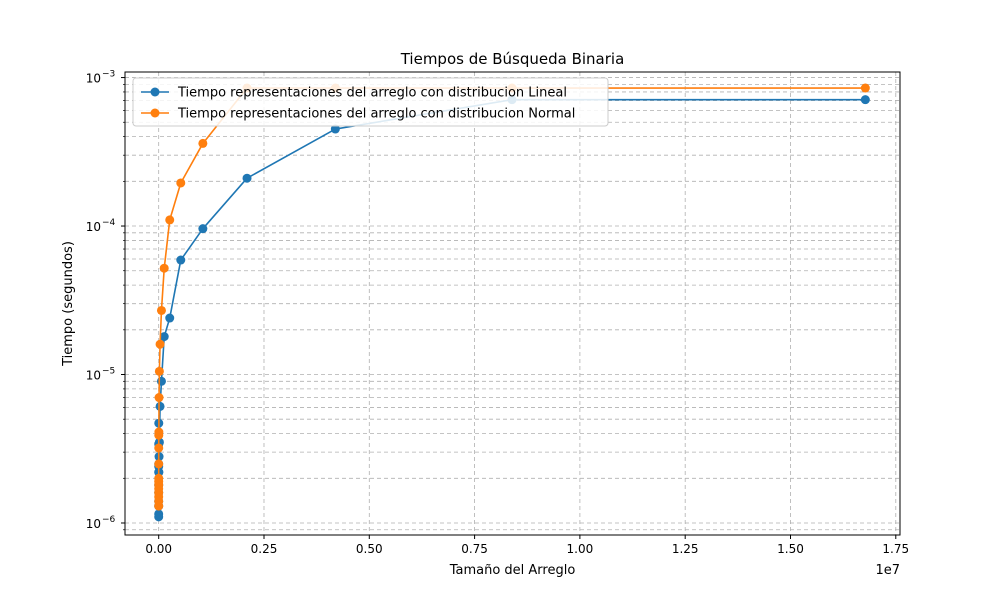 The width and height of the screenshot is (1000, 600). I want to click on y-tick-exponent: −5, so click(108, 372).